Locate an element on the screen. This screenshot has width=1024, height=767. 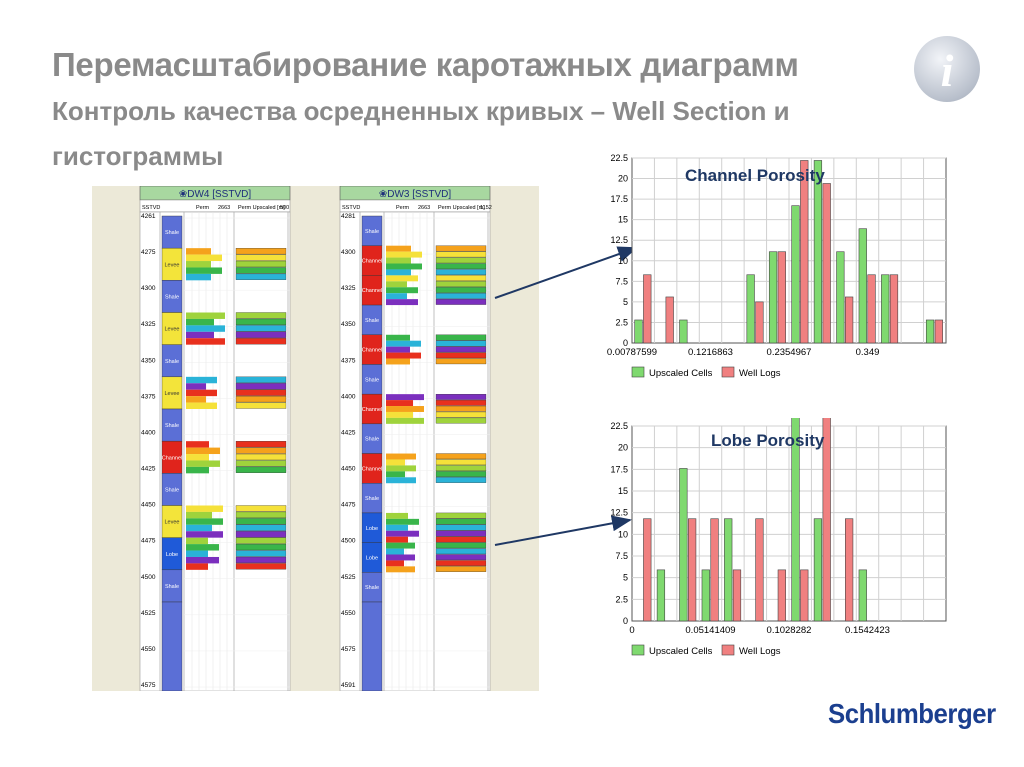
y-tick-label: 2.5 is located at coordinates (621, 599).